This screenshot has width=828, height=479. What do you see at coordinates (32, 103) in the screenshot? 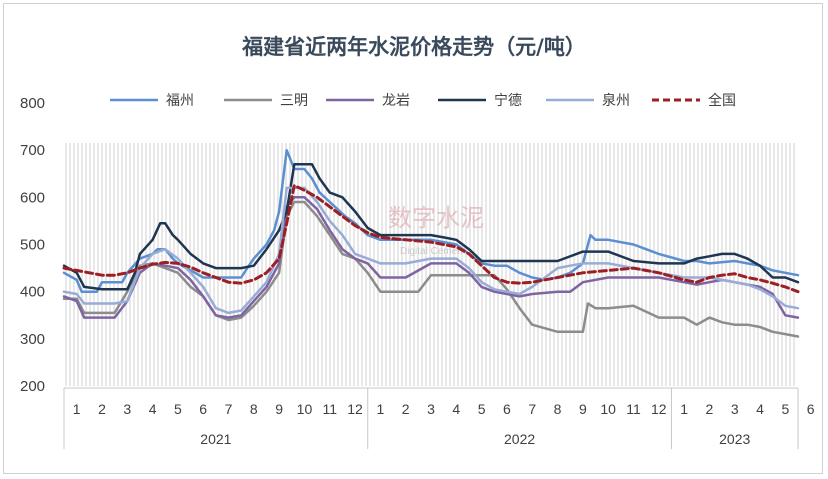
I see `y-tick-label: 800` at bounding box center [32, 103].